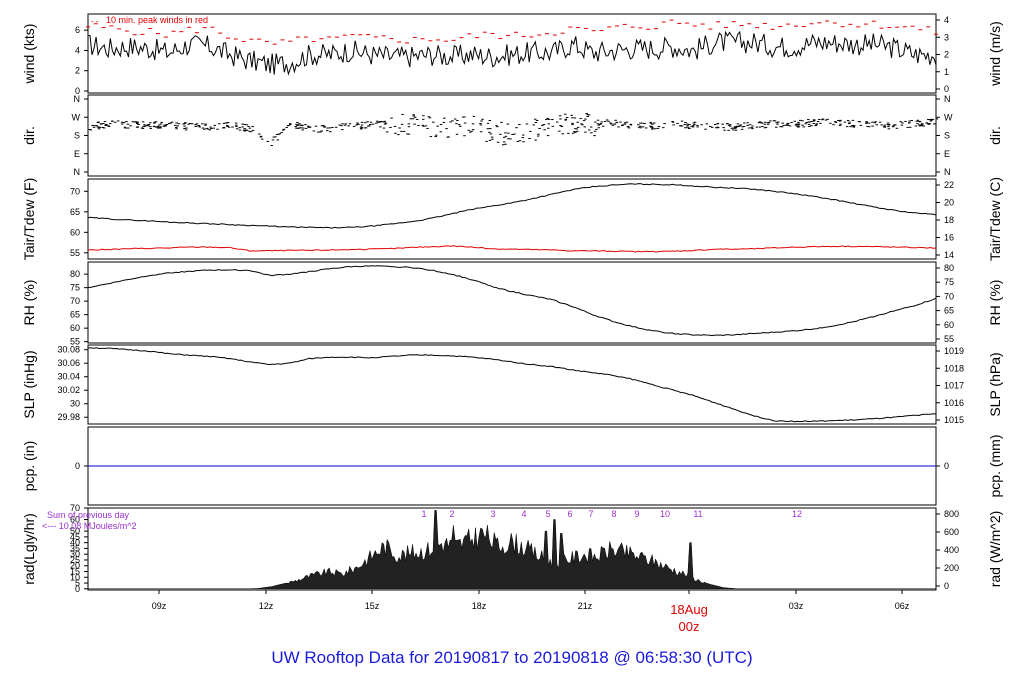  Describe the element at coordinates (946, 72) in the screenshot. I see `y-tick-label-right: 1` at that location.